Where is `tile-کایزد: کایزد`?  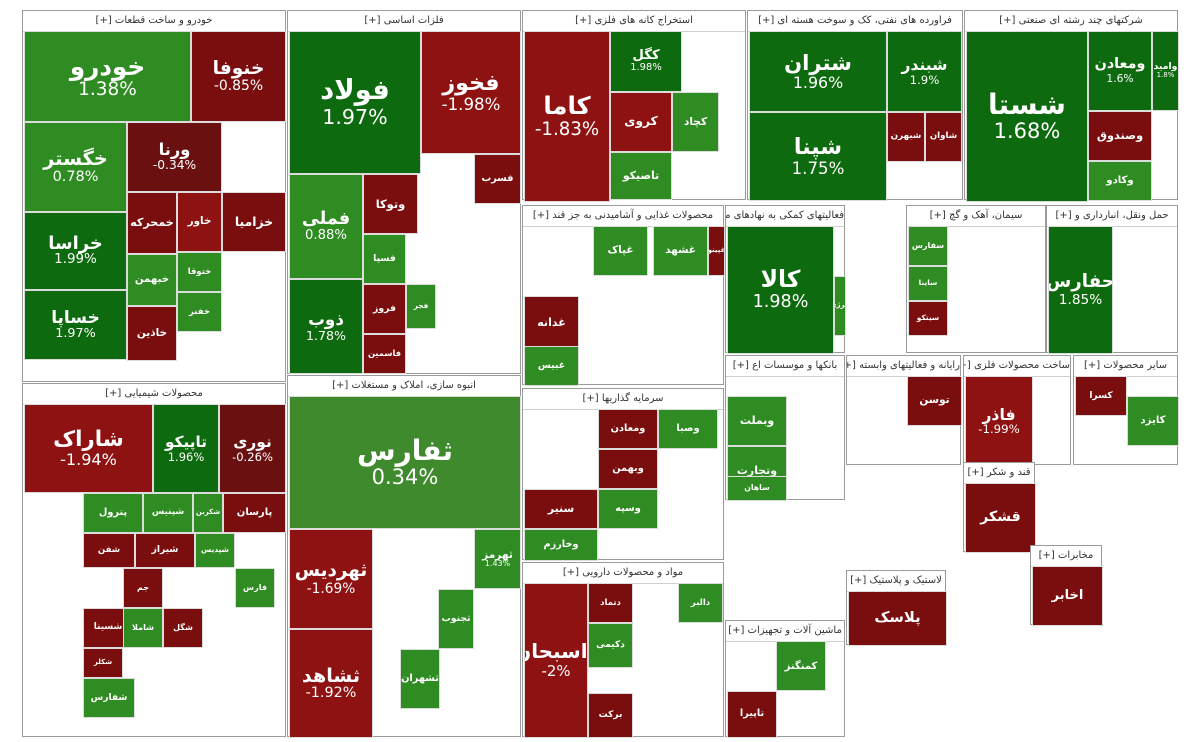 tile-کایزد: کایزد is located at coordinates (1153, 421).